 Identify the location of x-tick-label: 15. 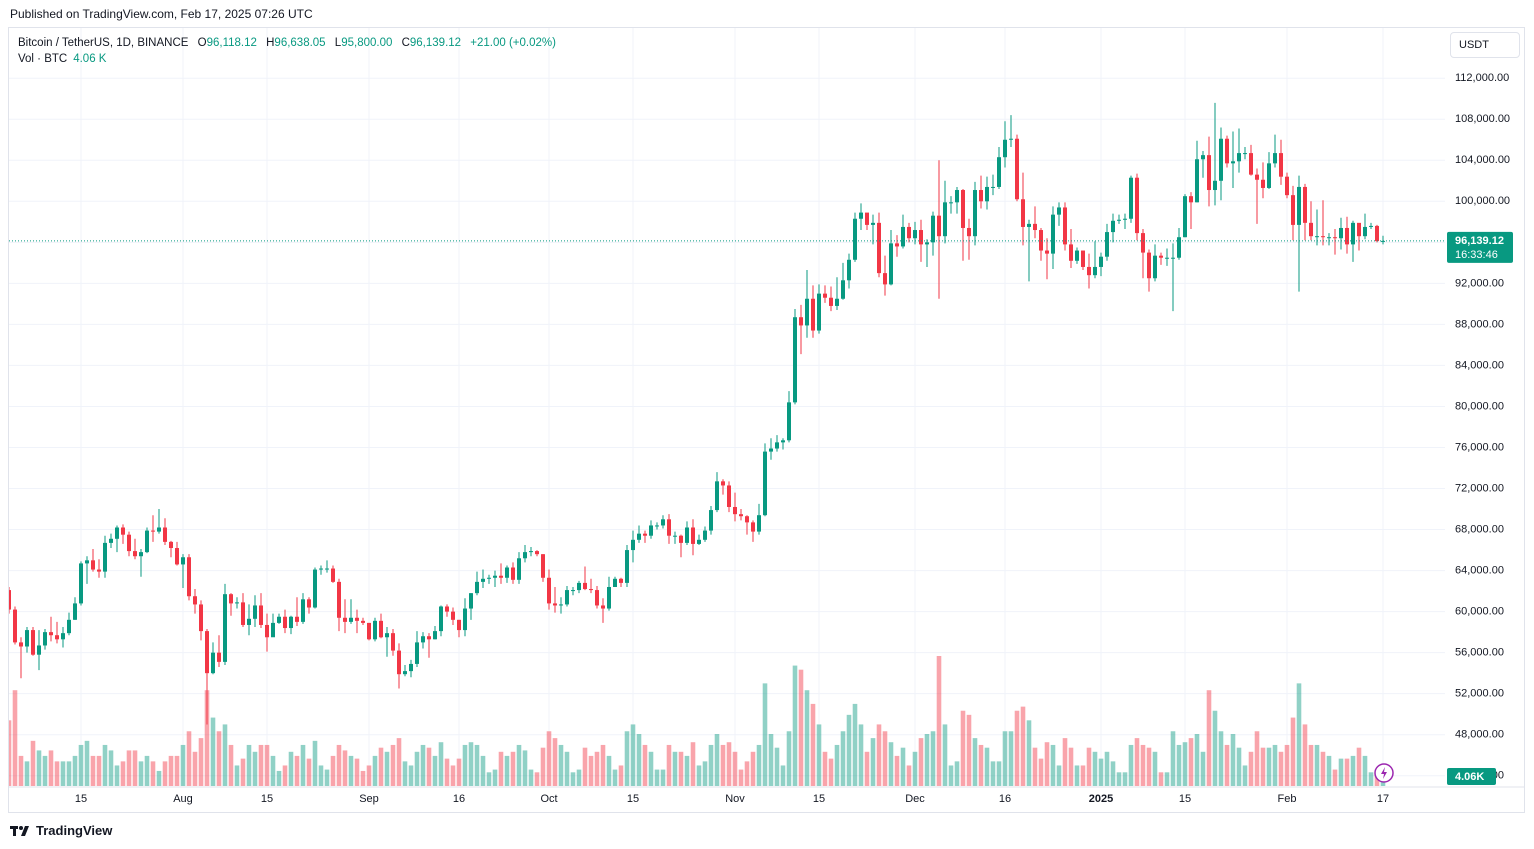
(1185, 799).